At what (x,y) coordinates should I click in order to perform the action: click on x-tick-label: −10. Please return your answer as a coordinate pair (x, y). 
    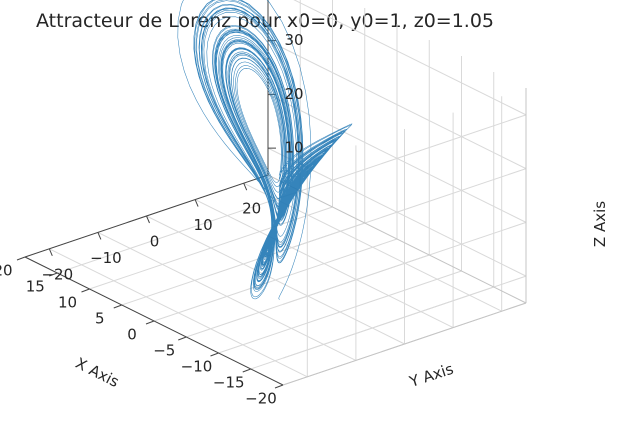
    Looking at the image, I should click on (197, 367).